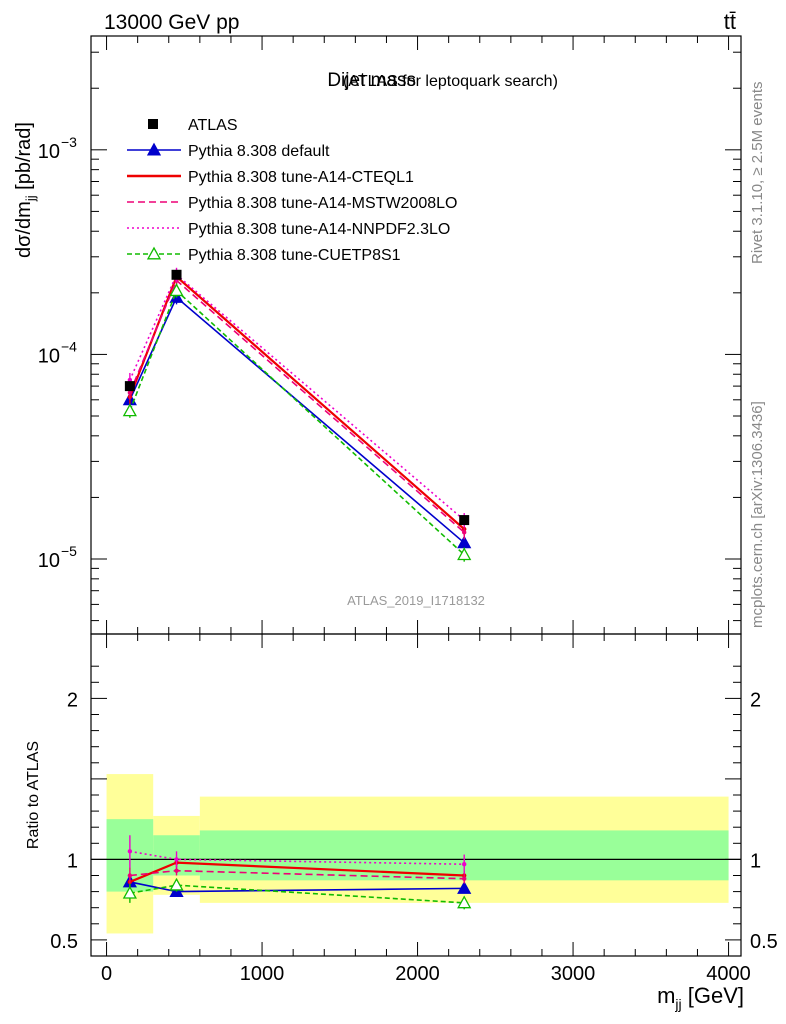  Describe the element at coordinates (69, 346) in the screenshot. I see `y-tick-exponent: −4` at that location.